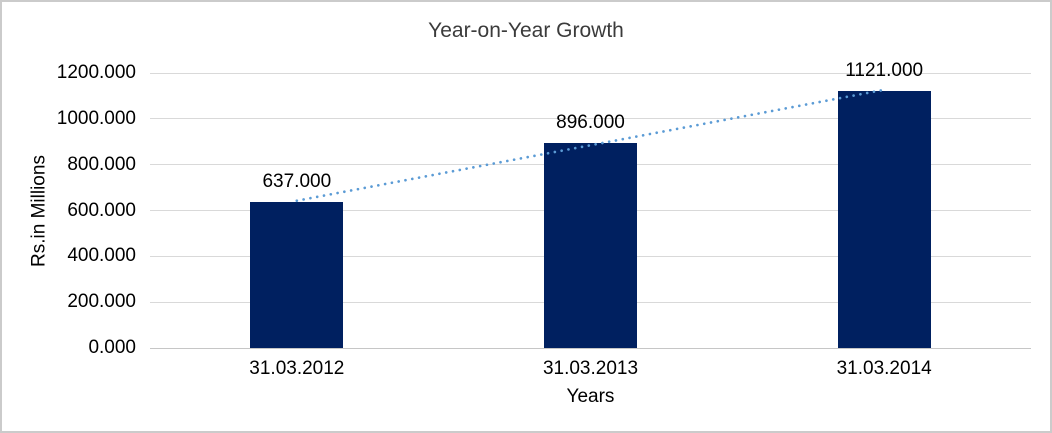 This screenshot has height=433, width=1052. I want to click on x-axis-title: Years, so click(590, 396).